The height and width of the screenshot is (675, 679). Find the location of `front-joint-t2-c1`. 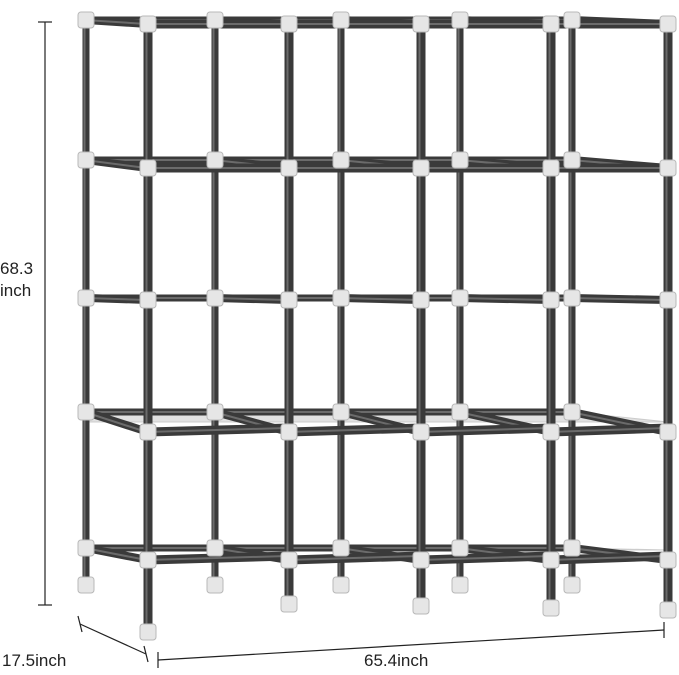

front-joint-t2-c1 is located at coordinates (289, 300).